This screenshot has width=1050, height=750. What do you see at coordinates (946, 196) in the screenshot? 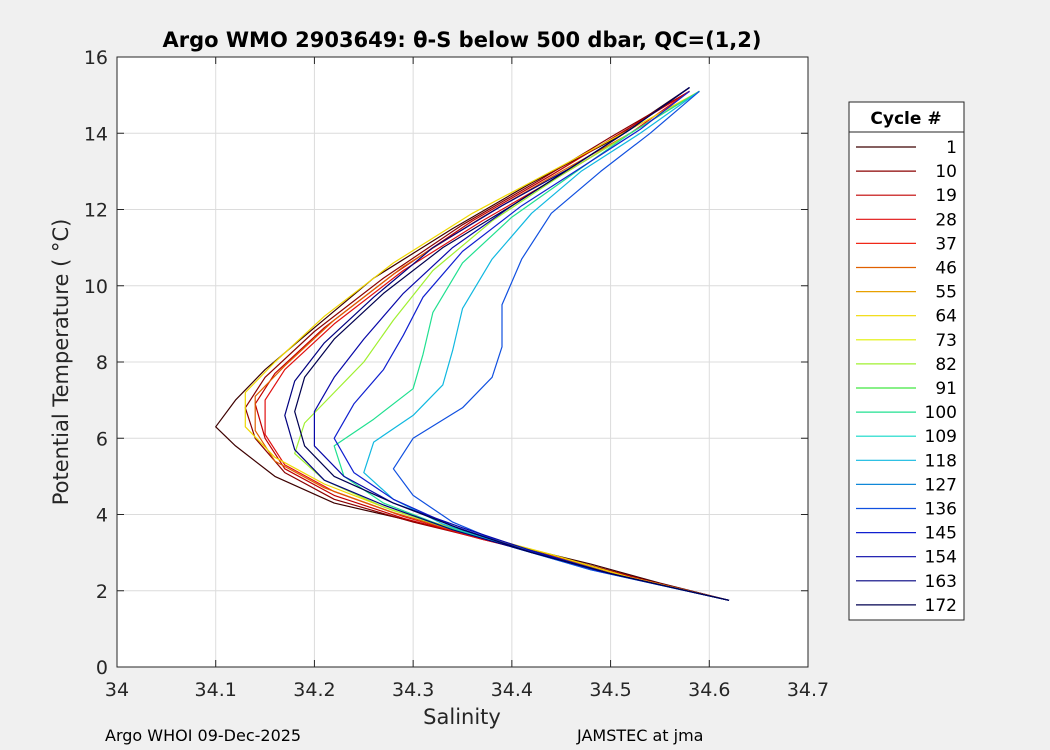
I see `legend-entry-label: 19` at bounding box center [946, 196].